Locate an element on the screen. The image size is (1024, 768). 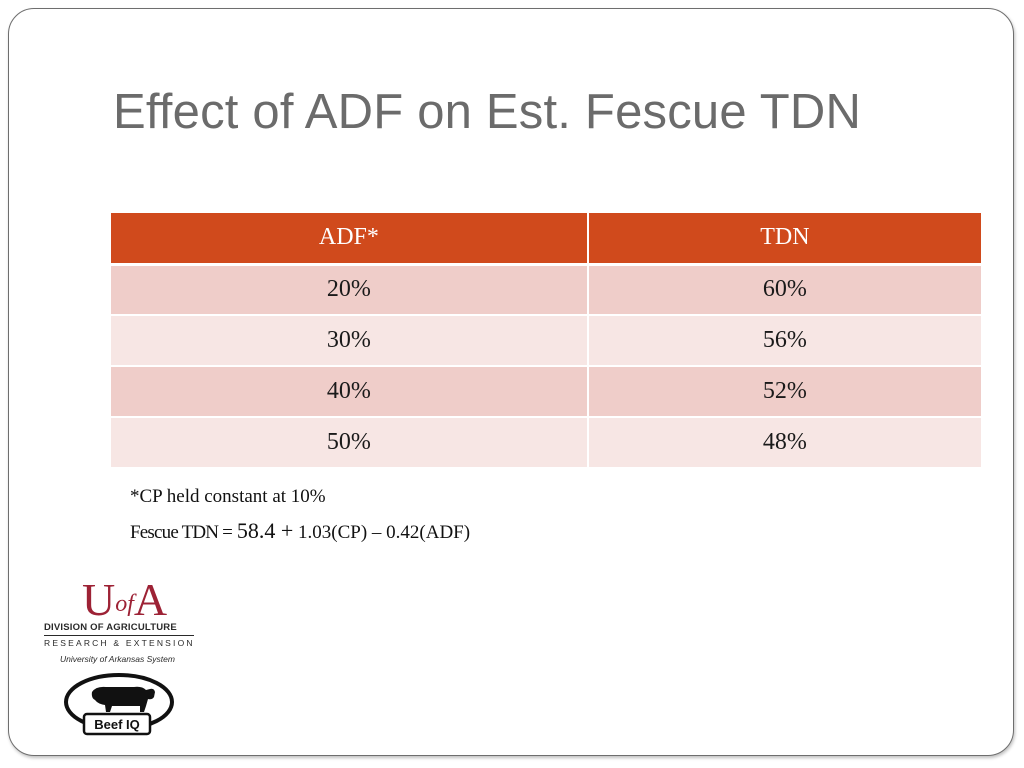
uofa-mark-of: of is located at coordinates (124, 604).